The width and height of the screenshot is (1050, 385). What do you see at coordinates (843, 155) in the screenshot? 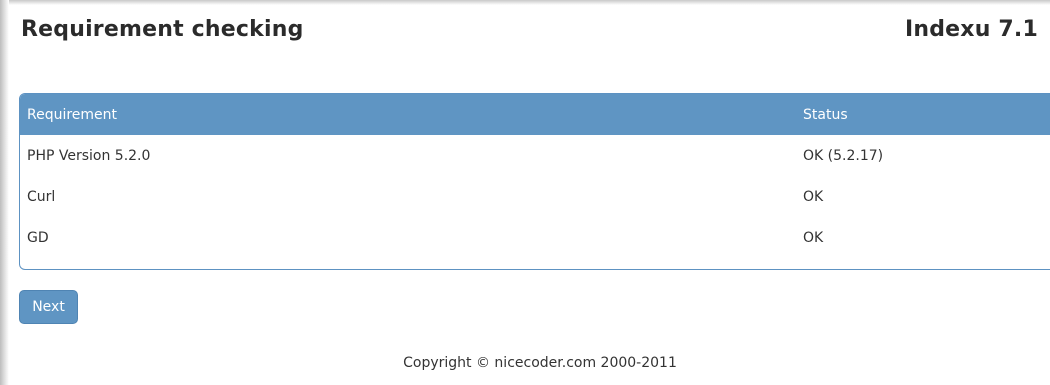
I see `status-cell: OK (5.2.17)` at bounding box center [843, 155].